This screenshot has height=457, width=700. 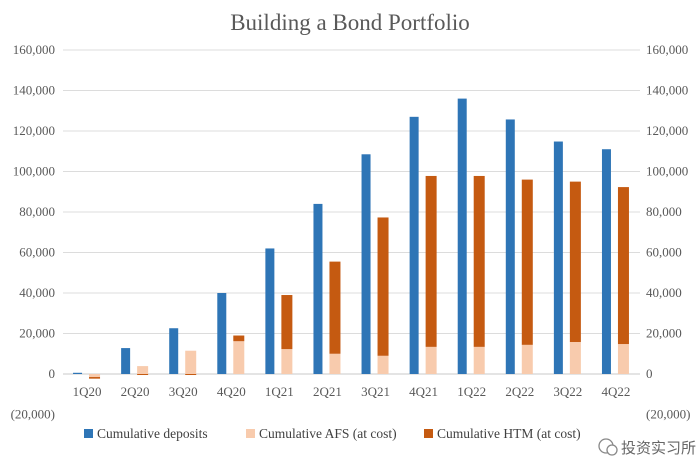 I want to click on y-tick-left: 120,000, so click(x=34, y=130).